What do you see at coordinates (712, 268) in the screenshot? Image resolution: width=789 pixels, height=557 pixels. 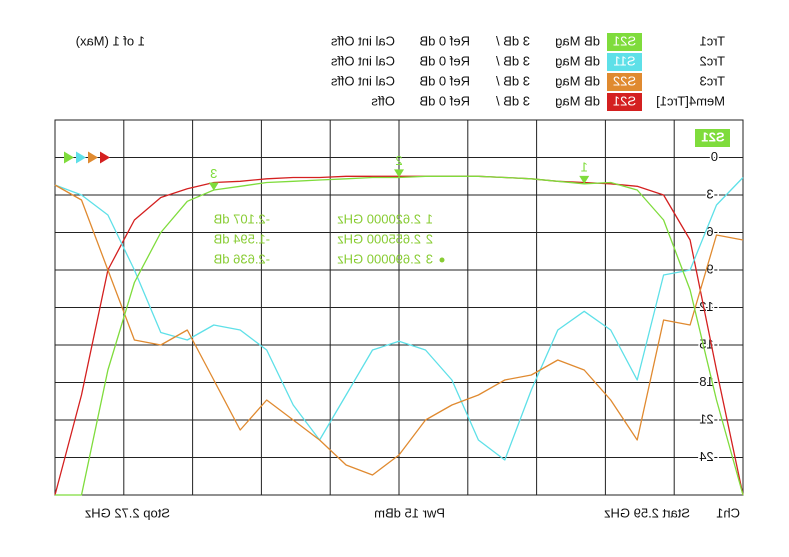 I see `y-tick-label: -9` at bounding box center [712, 268].